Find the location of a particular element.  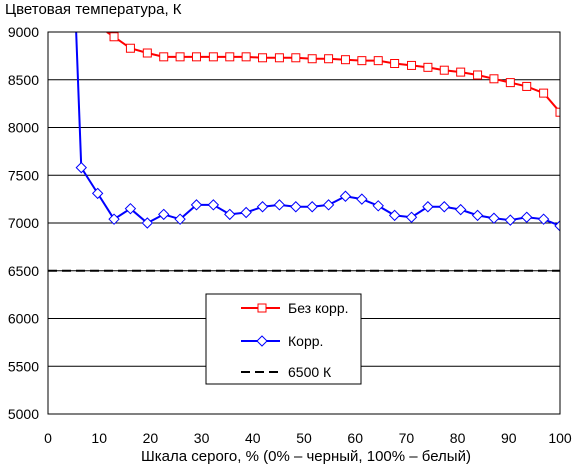

y-tick-label-4: 7000 is located at coordinates (23, 223).